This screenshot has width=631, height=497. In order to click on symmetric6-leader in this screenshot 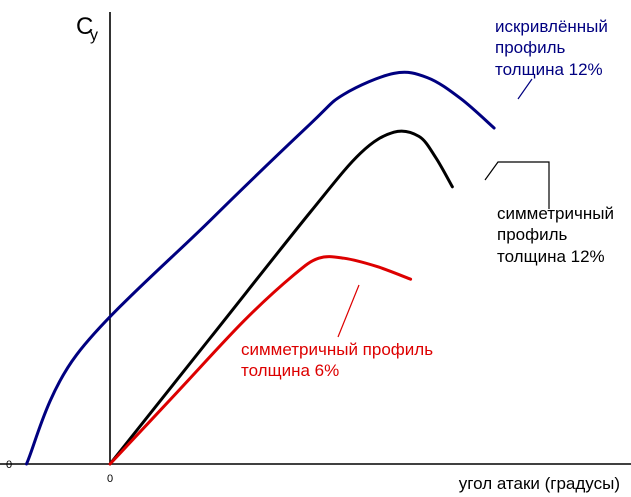, I will do `click(348, 311)`.